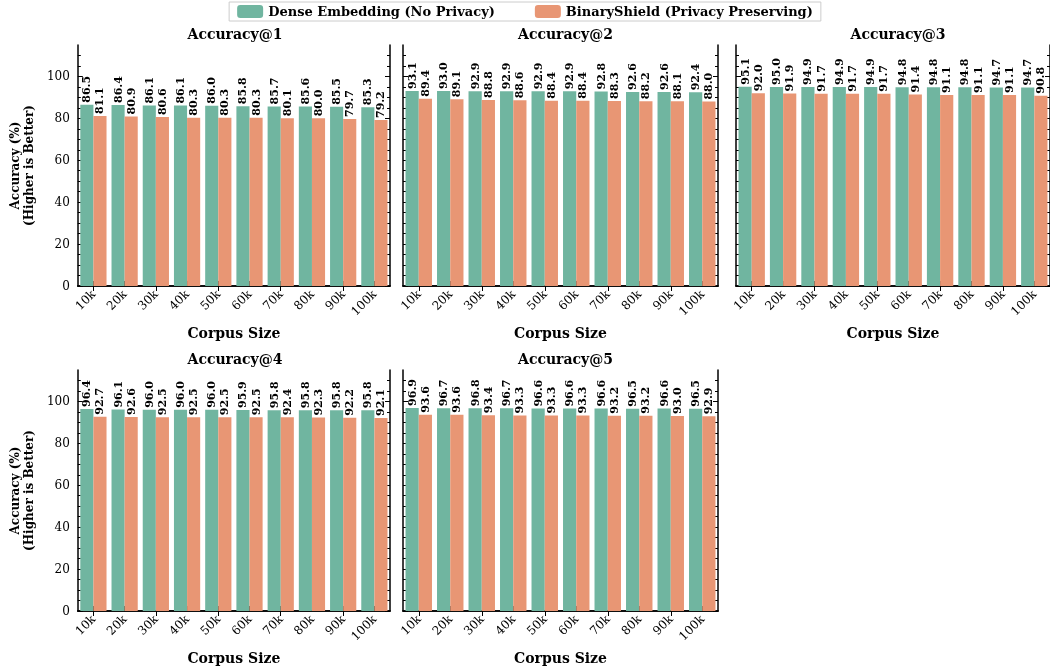  What do you see at coordinates (442, 299) in the screenshot?
I see `x-tick-label: 20k` at bounding box center [442, 299].